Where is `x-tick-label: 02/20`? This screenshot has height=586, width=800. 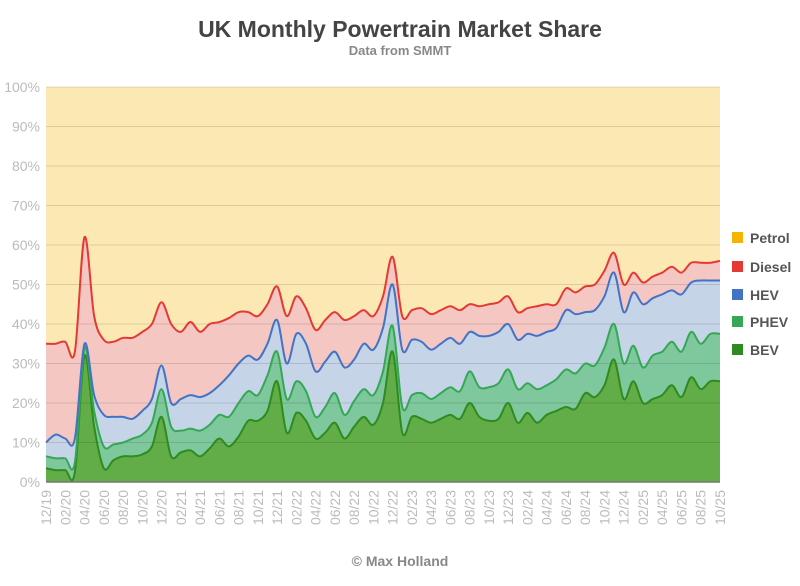 x-tick-label: 02/20 is located at coordinates (65, 507).